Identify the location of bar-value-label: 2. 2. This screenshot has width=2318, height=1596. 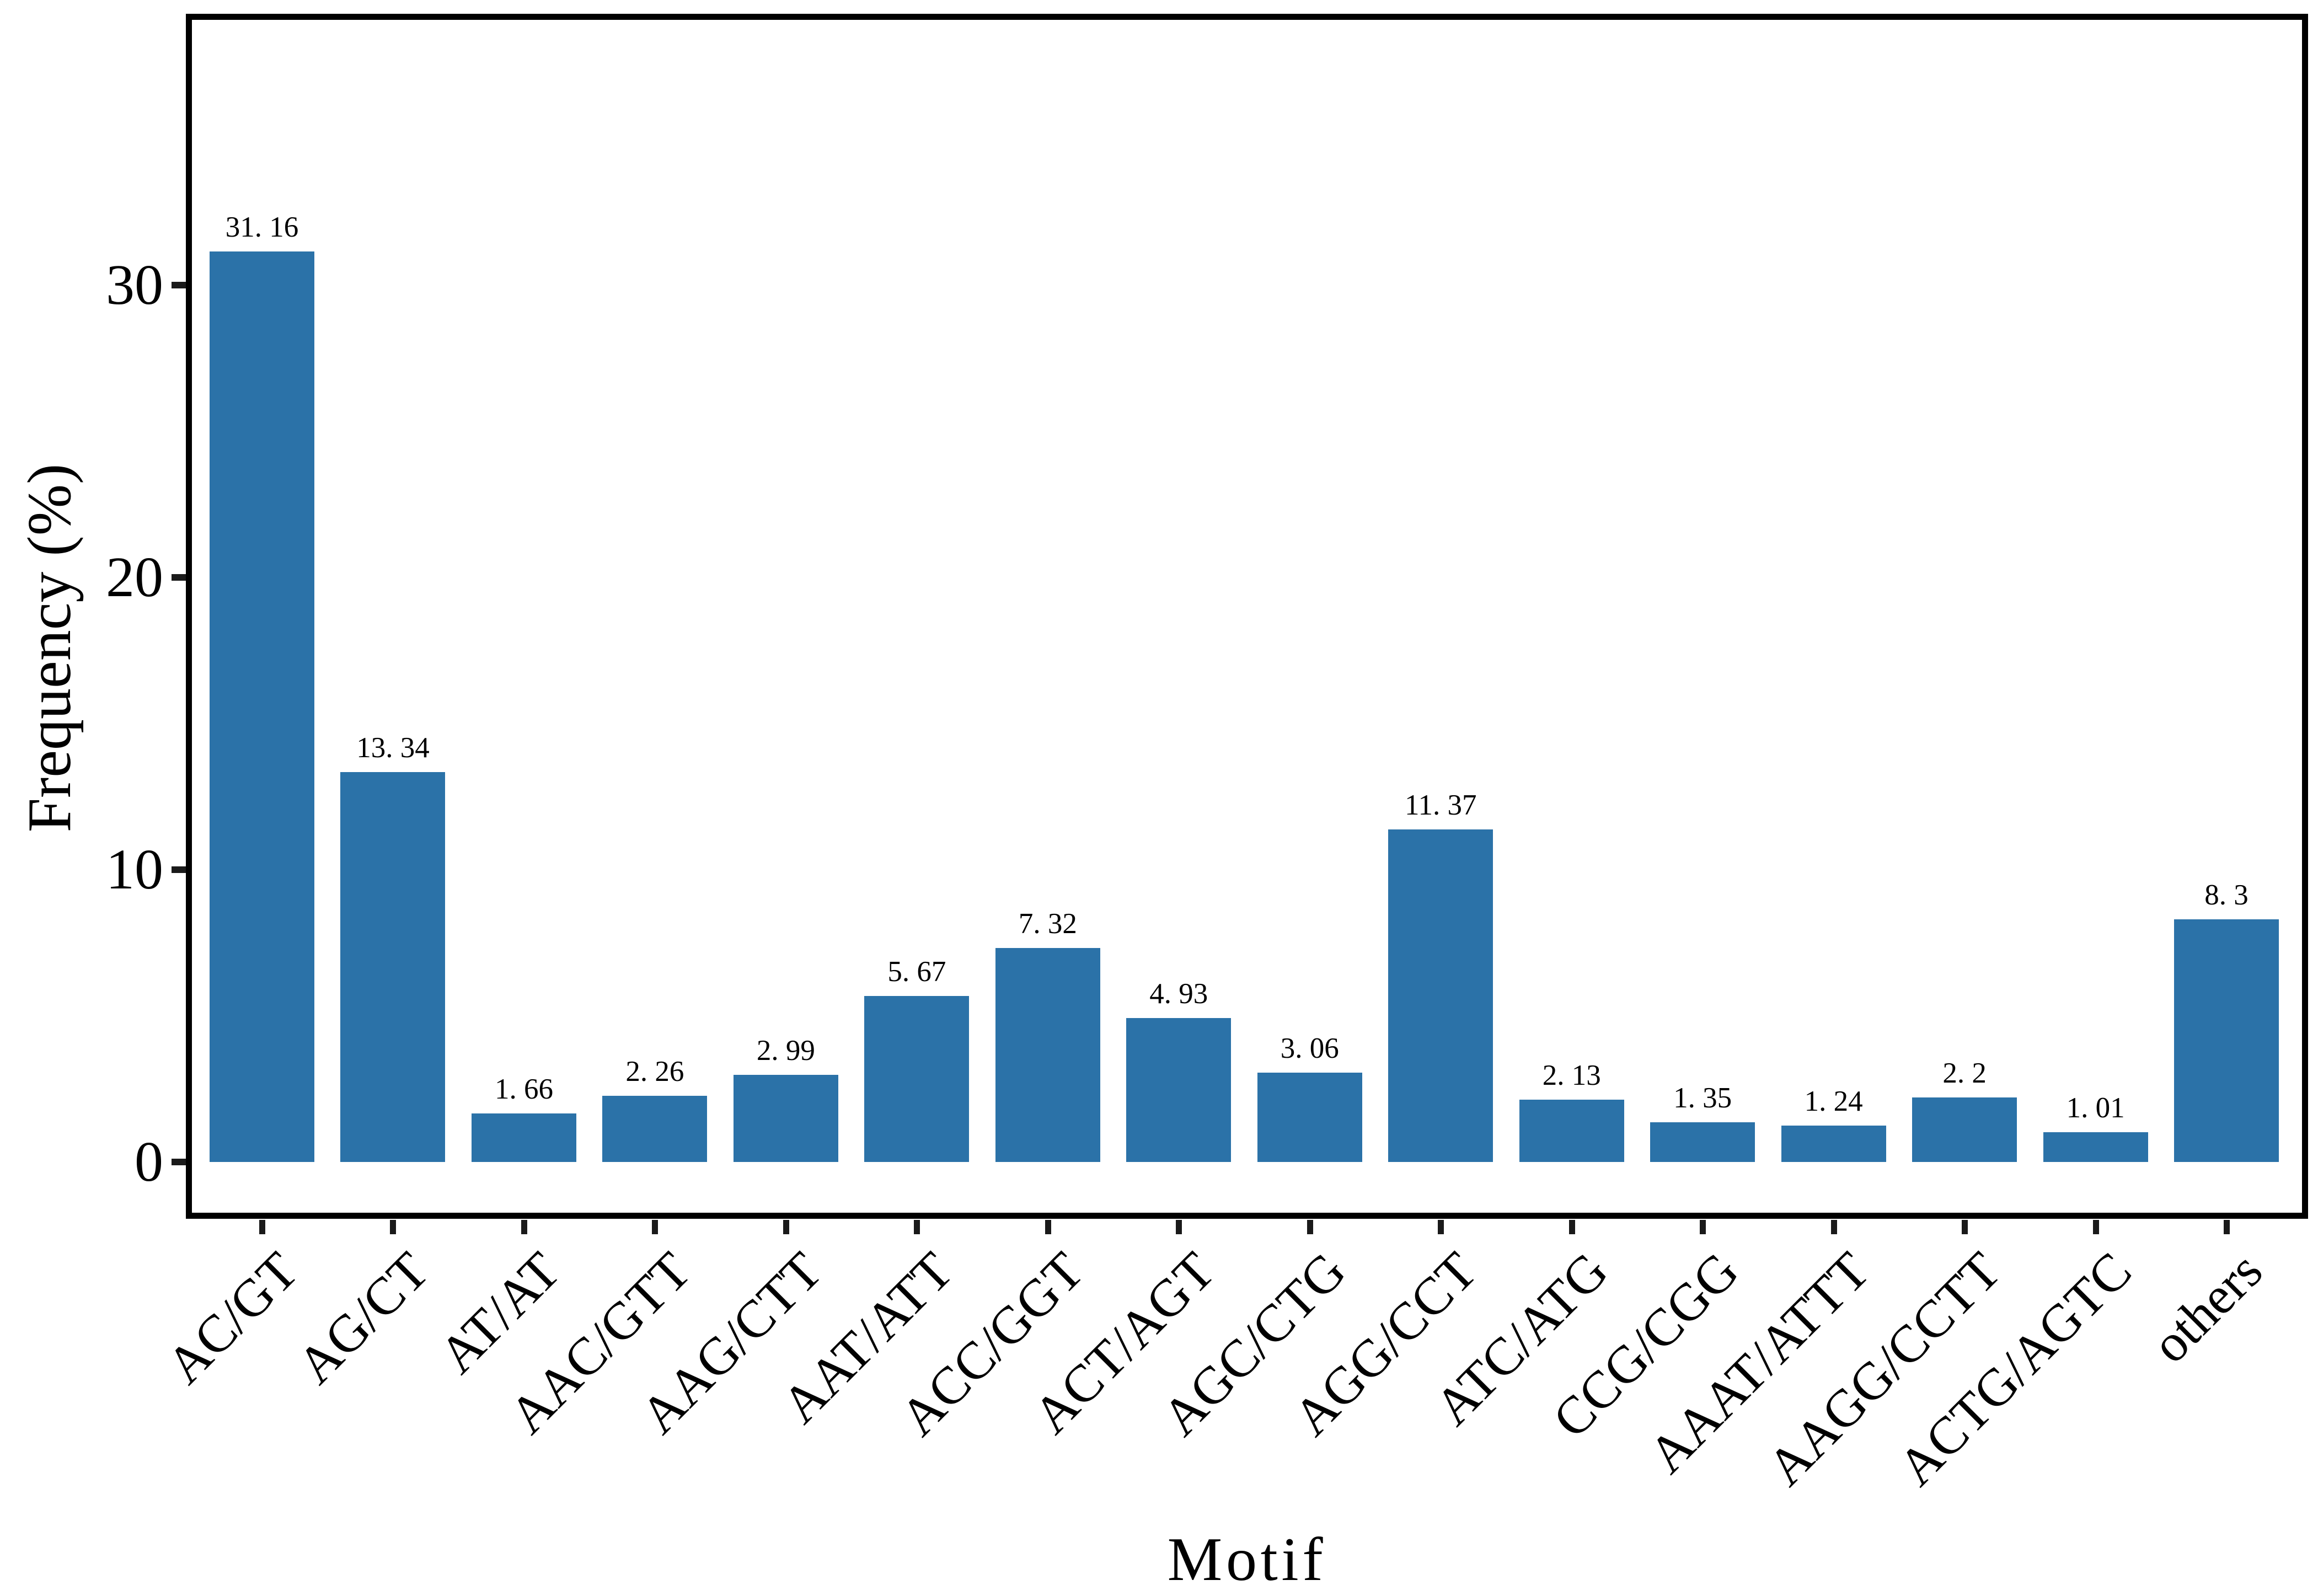
(1964, 1073).